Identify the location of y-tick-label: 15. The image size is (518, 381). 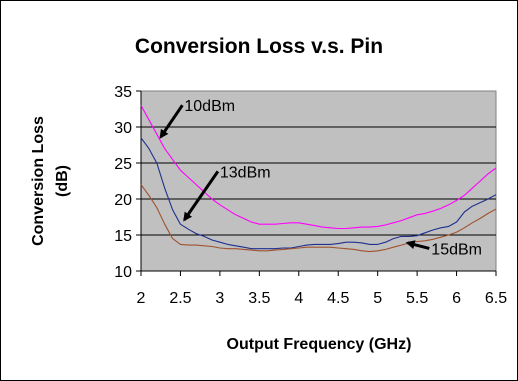
(123, 236).